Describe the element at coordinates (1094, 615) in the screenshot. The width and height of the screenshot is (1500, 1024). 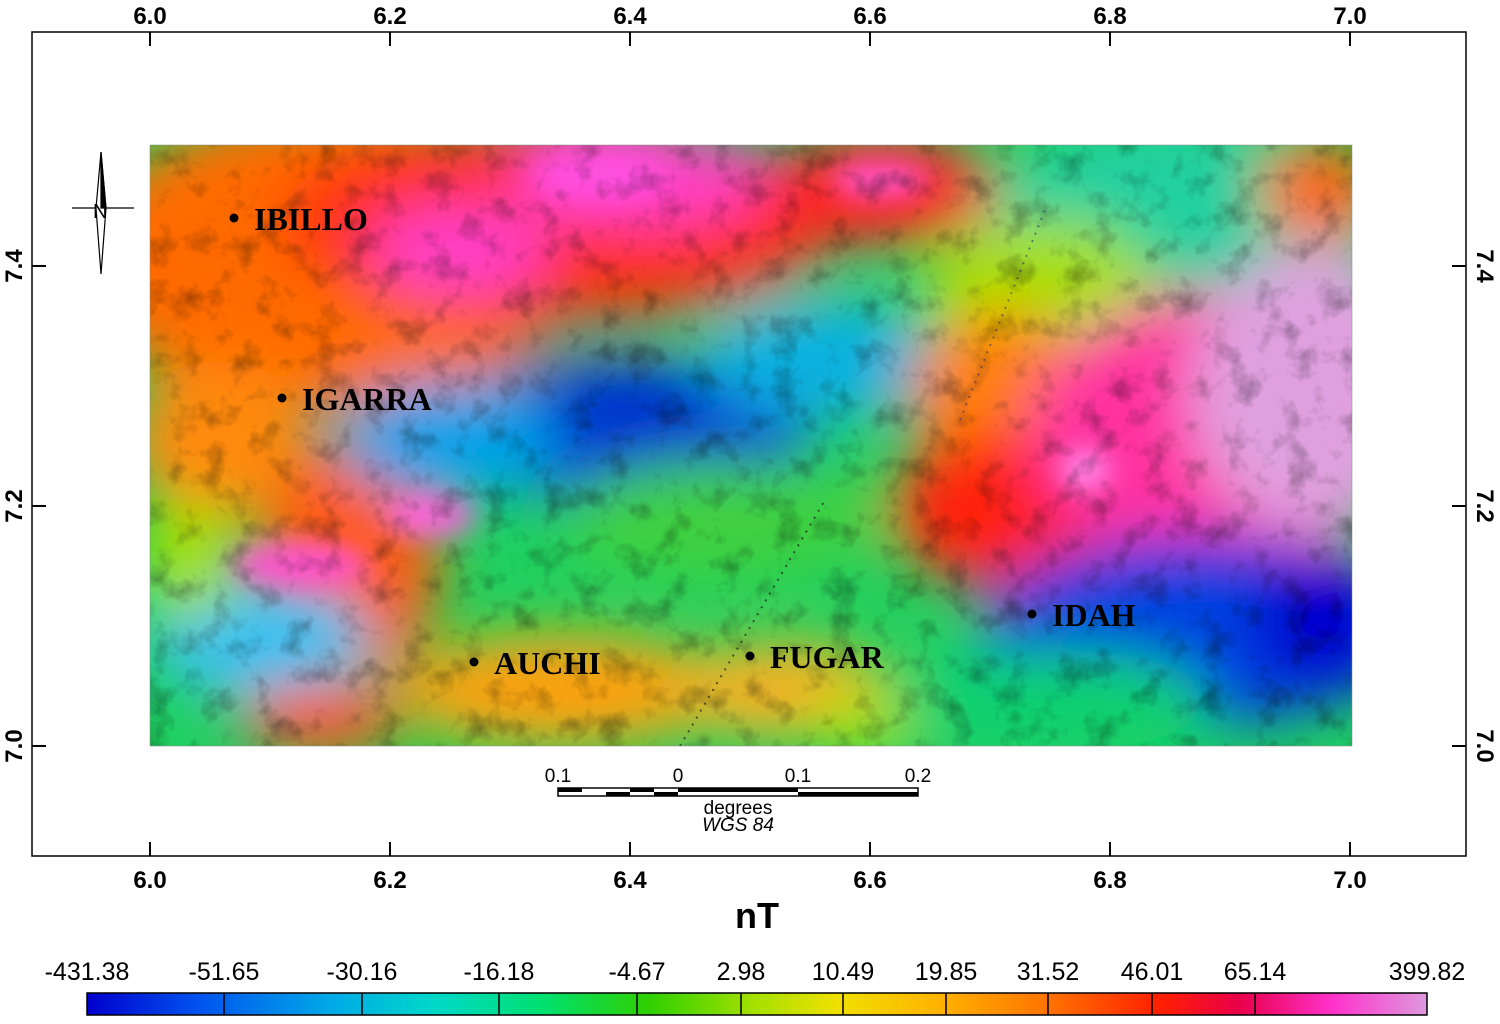
I see `town-label: IDAH` at that location.